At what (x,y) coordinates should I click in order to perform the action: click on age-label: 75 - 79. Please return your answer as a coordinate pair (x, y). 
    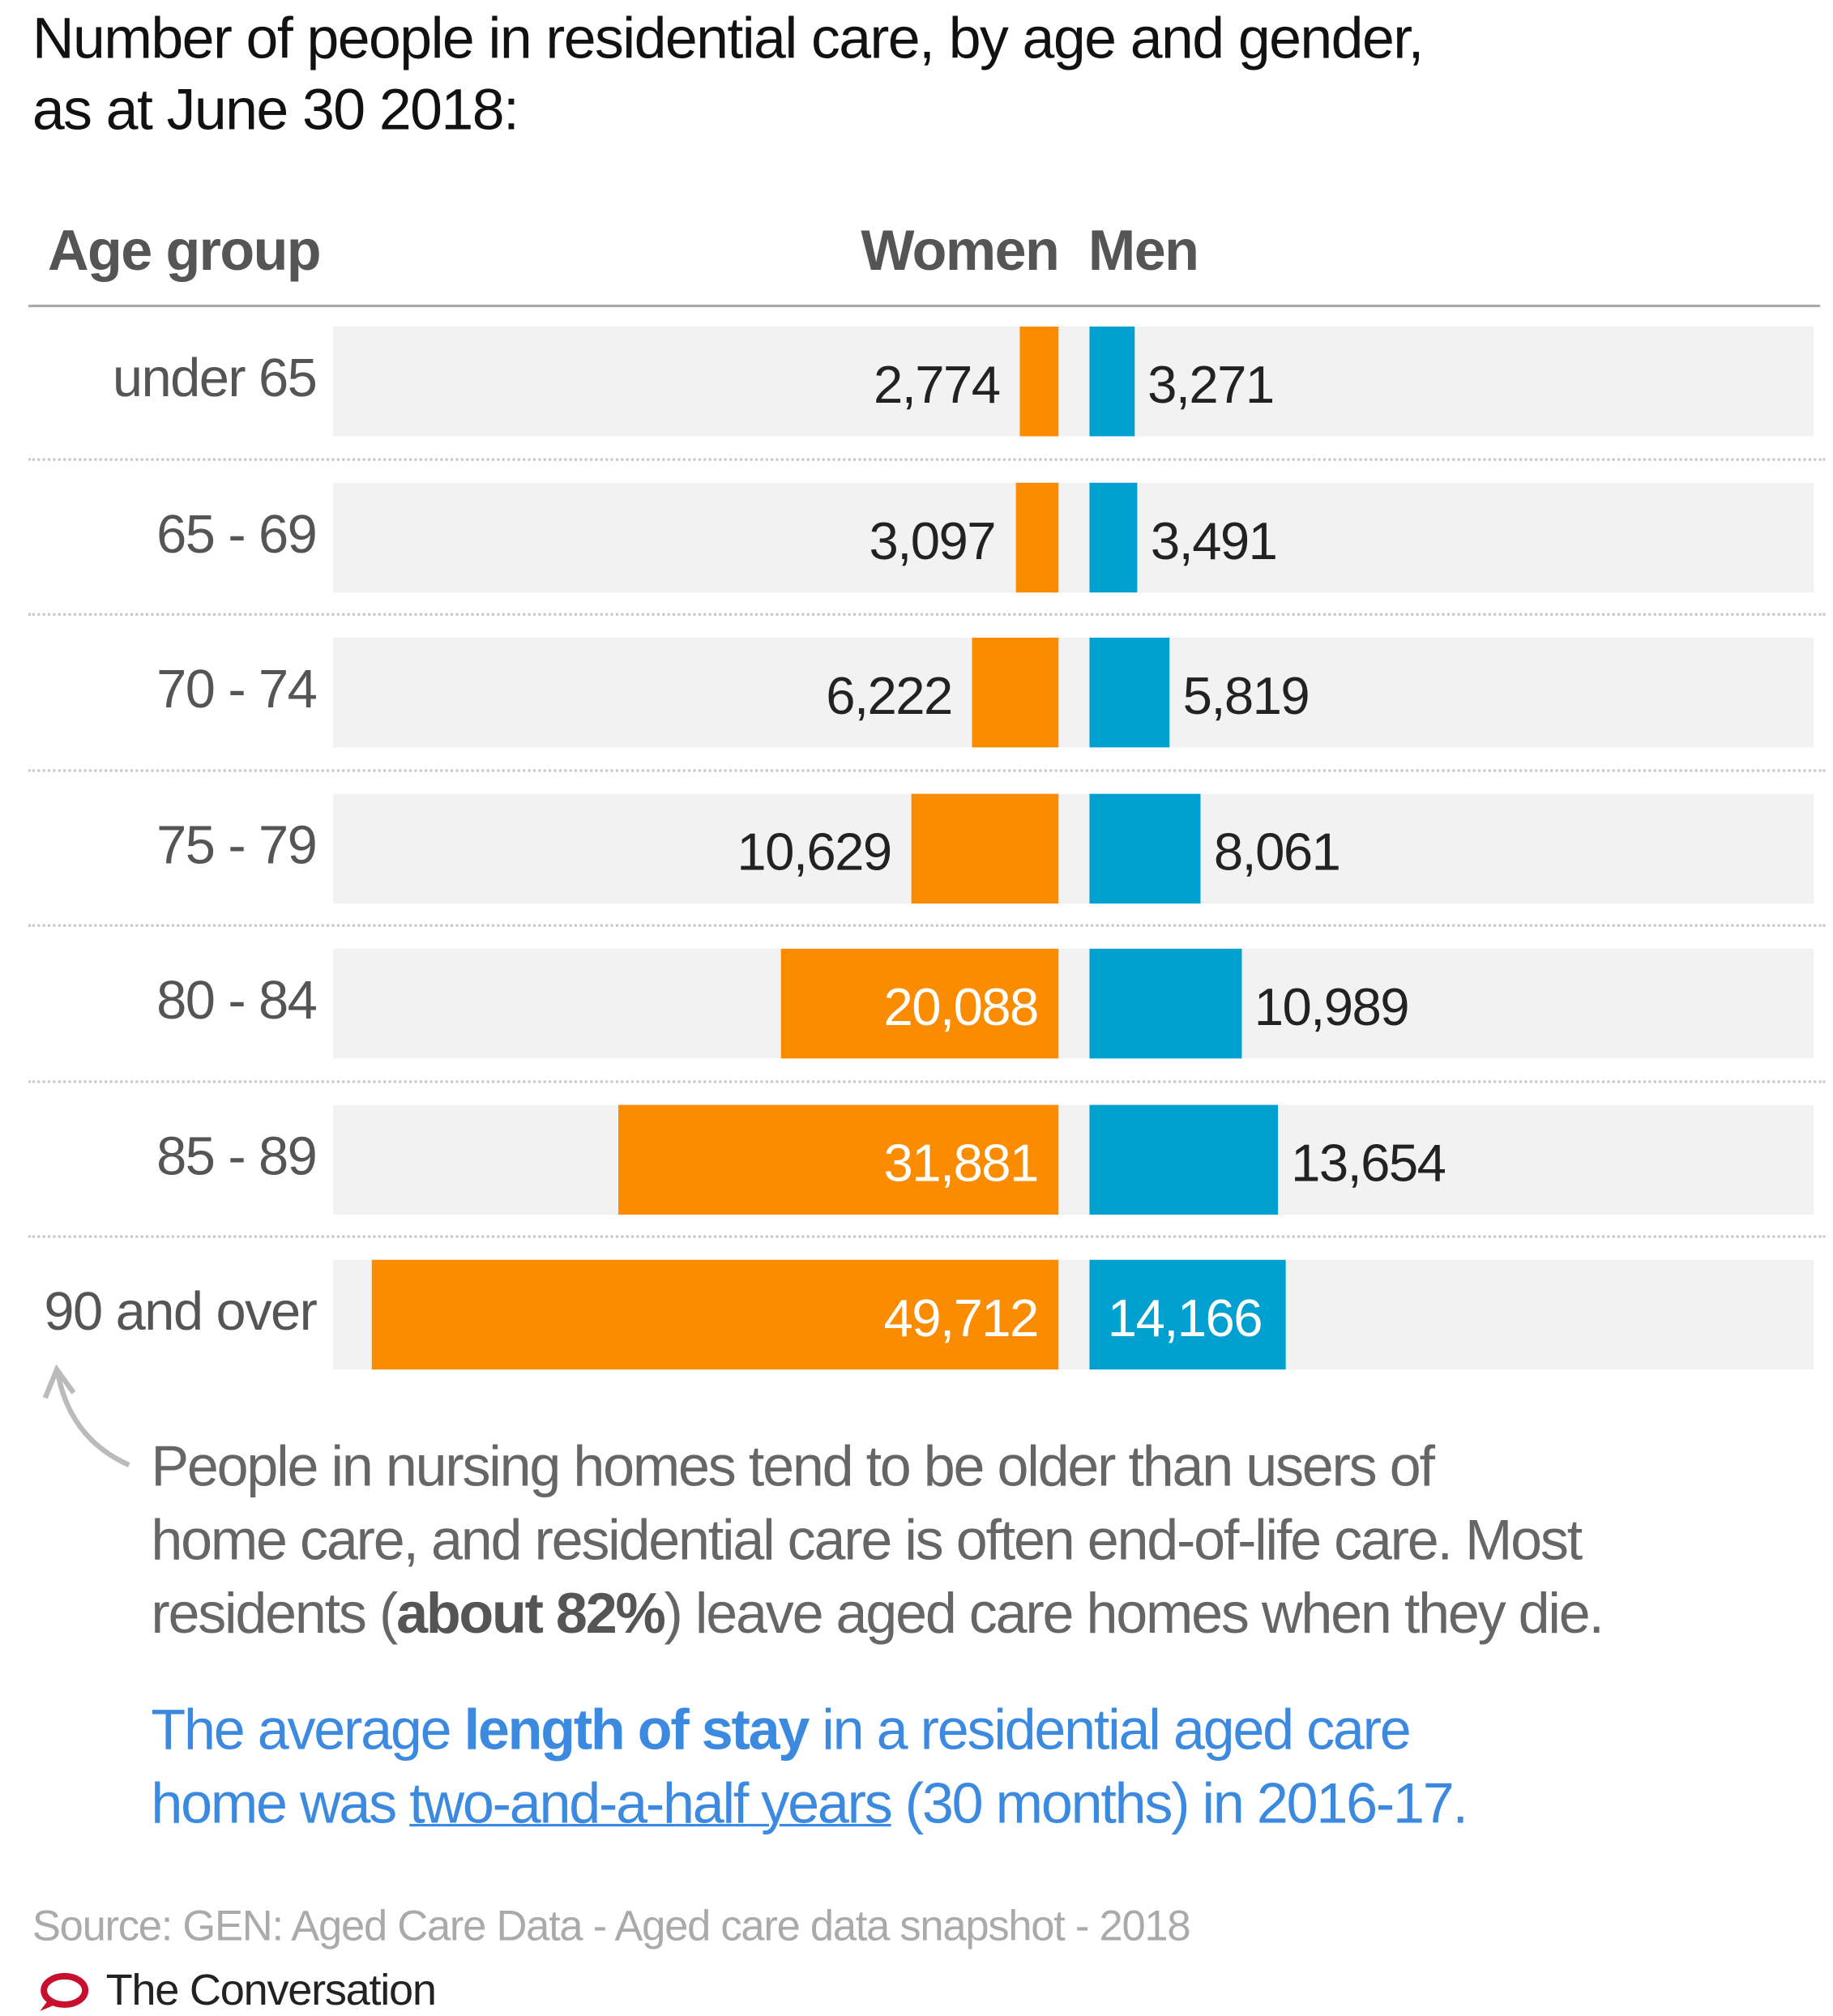
    Looking at the image, I should click on (237, 844).